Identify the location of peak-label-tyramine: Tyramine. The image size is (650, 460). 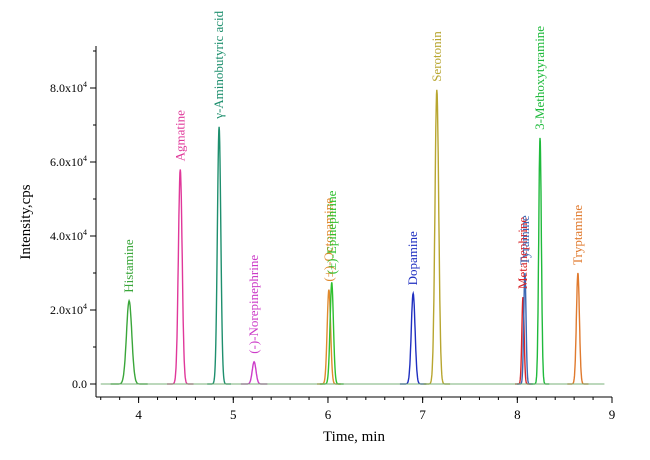
(524, 240).